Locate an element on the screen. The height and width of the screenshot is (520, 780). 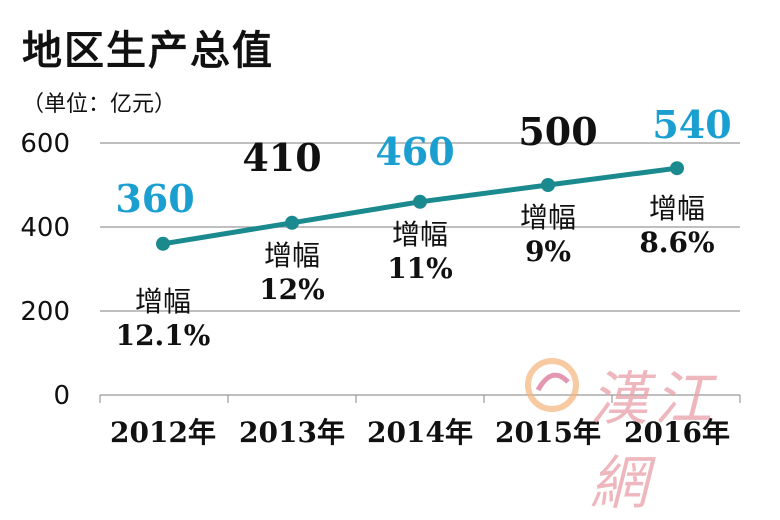
data-label: 360 is located at coordinates (154, 198).